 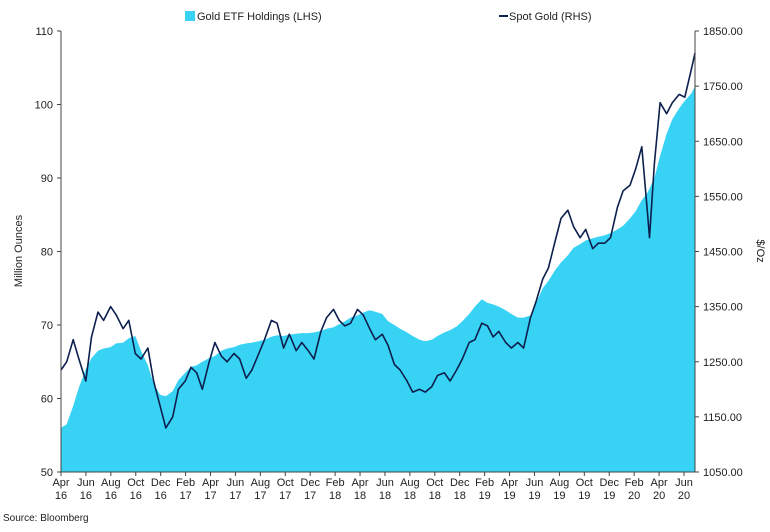 I want to click on left-tick-label: 110, so click(x=44, y=32).